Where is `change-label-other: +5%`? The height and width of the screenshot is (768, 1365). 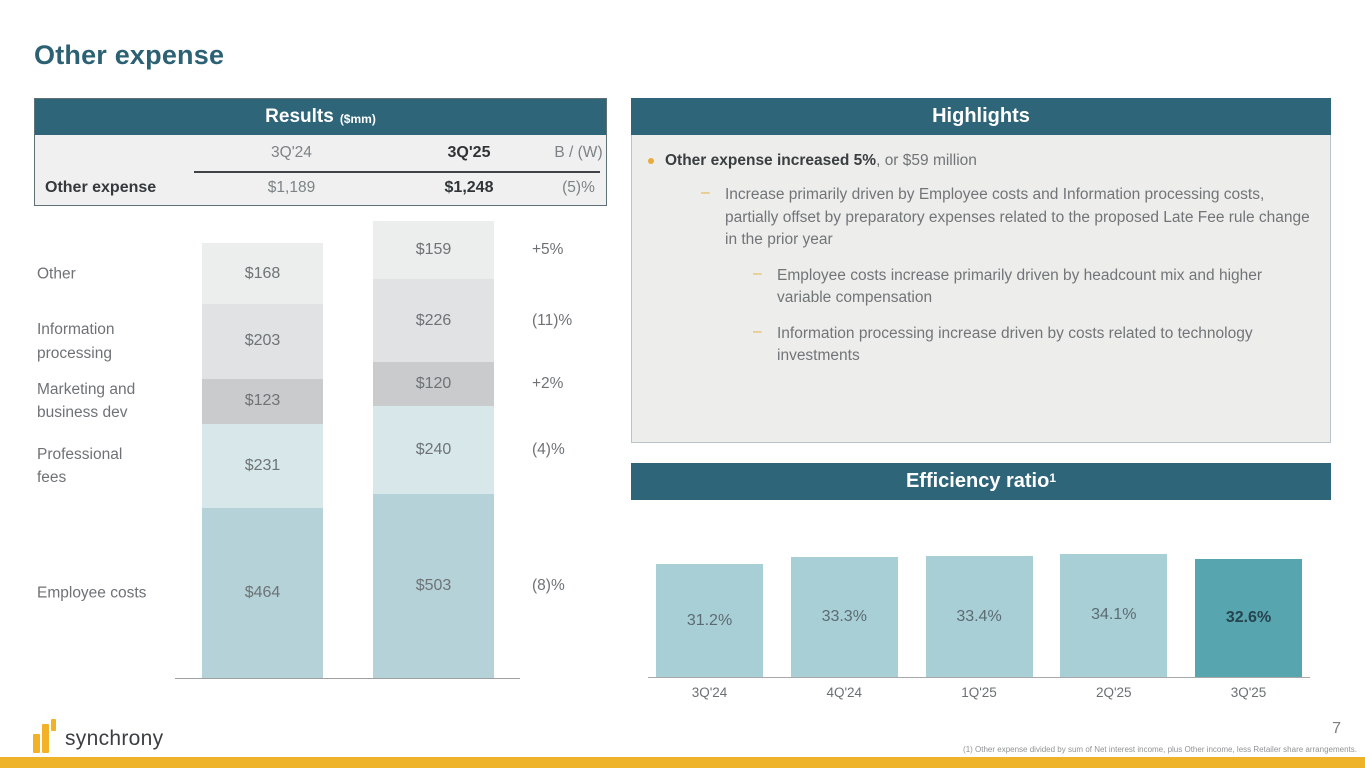
change-label-other: +5% is located at coordinates (548, 250).